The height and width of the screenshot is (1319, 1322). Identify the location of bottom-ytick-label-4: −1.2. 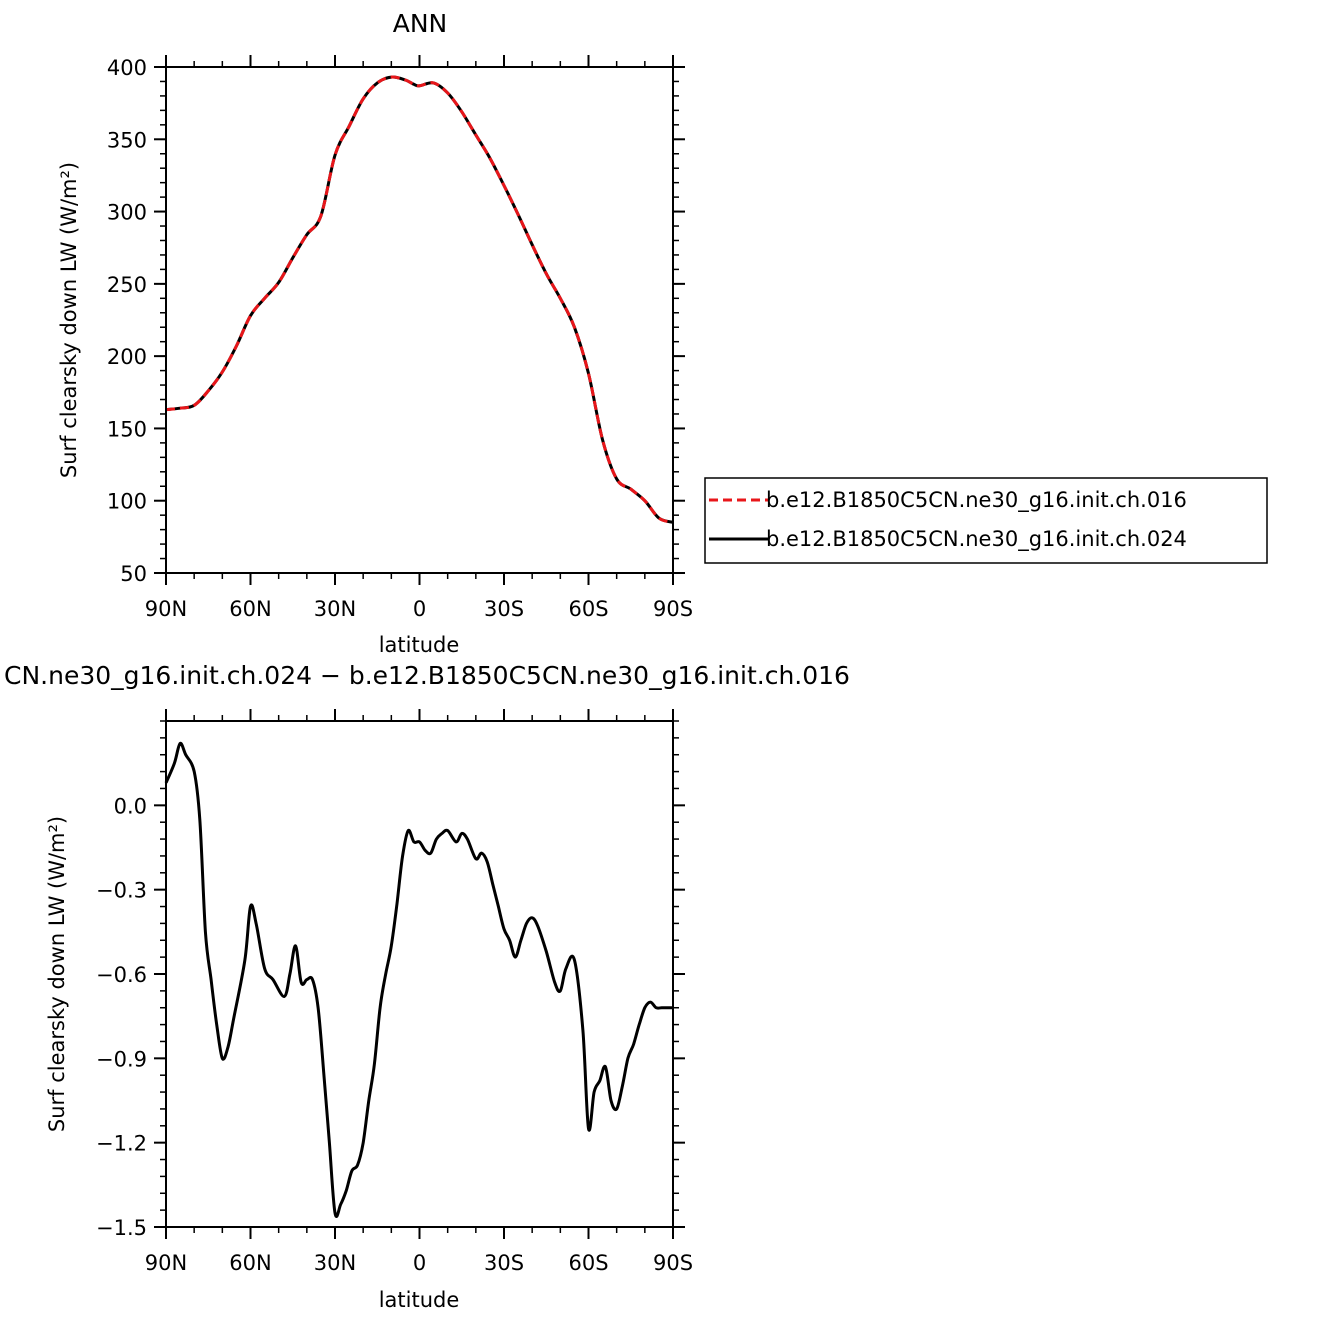
(121, 1144).